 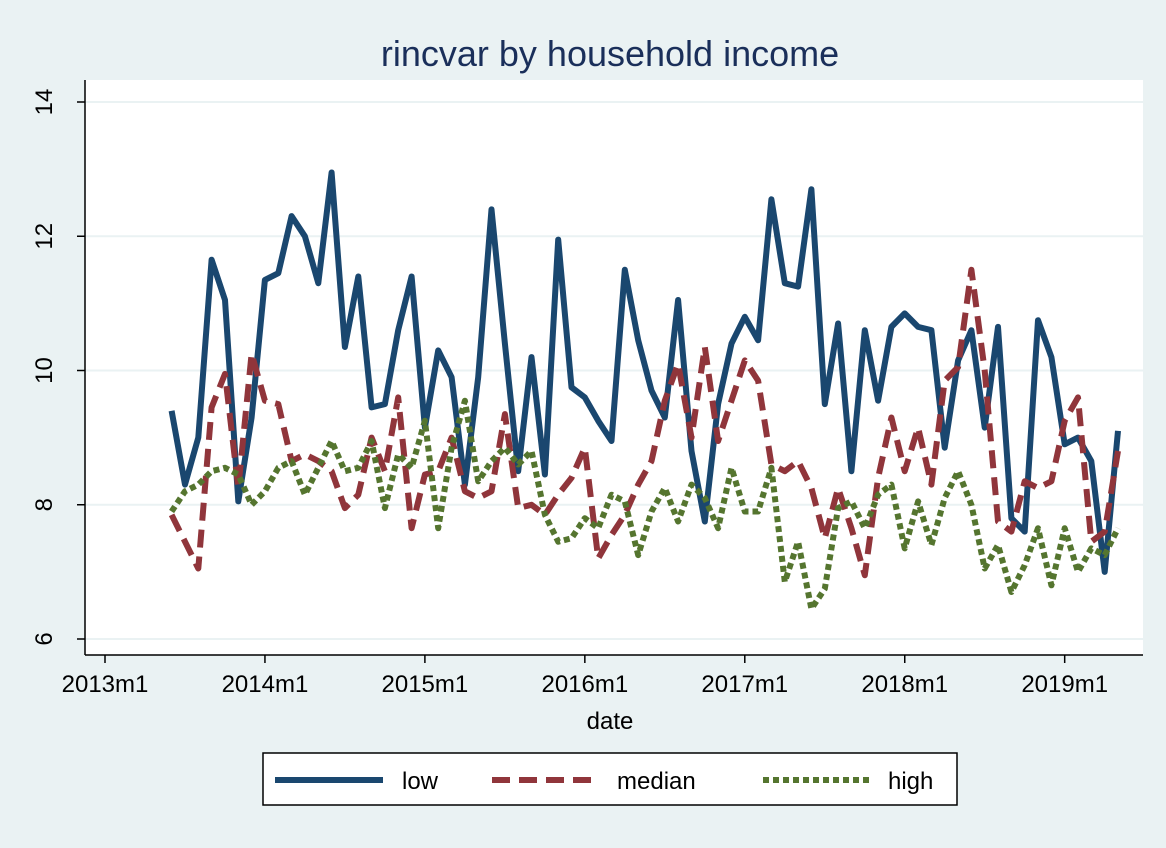 What do you see at coordinates (610, 779) in the screenshot?
I see `legend: low median high` at bounding box center [610, 779].